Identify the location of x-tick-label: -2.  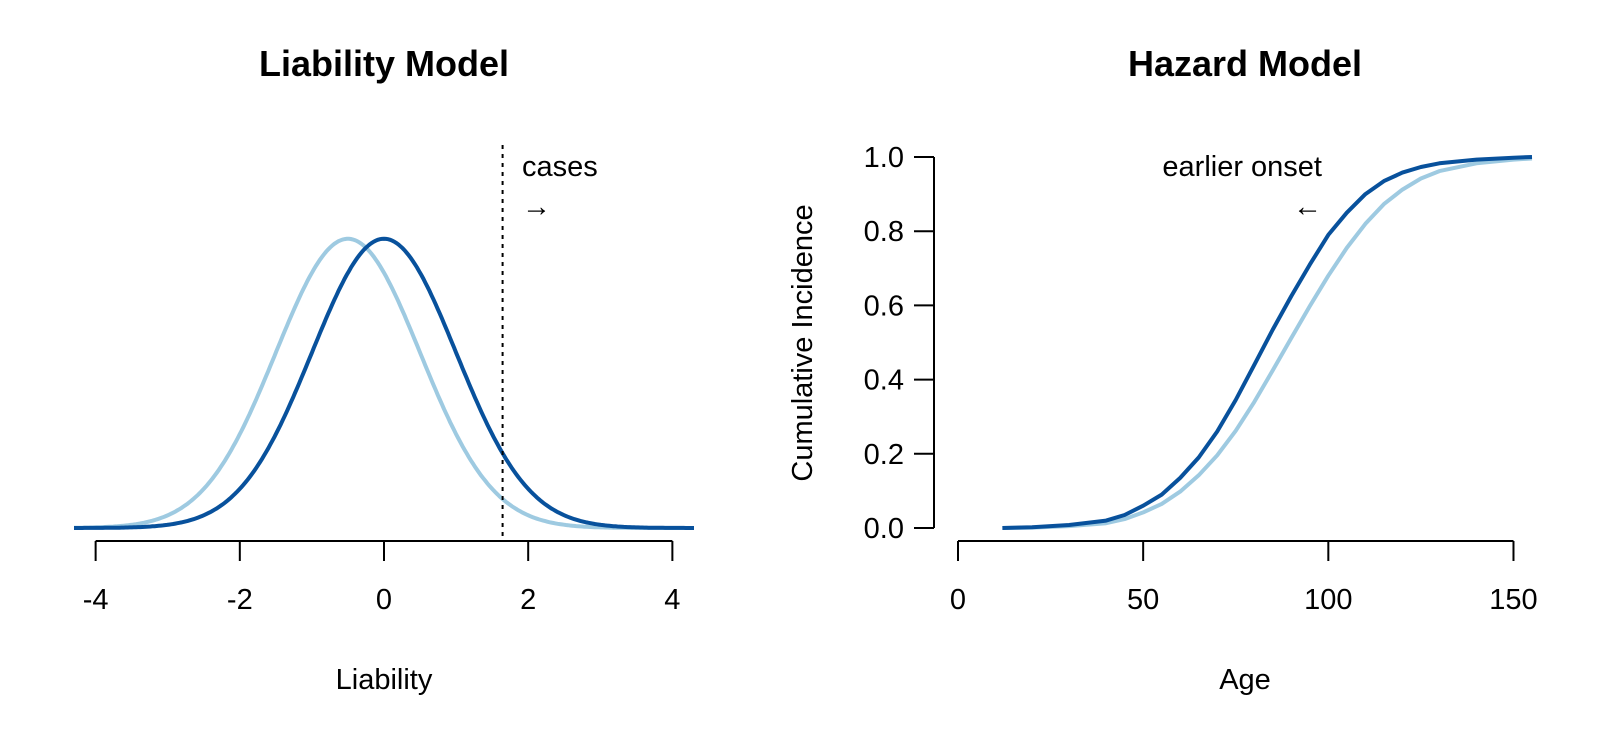
(240, 600).